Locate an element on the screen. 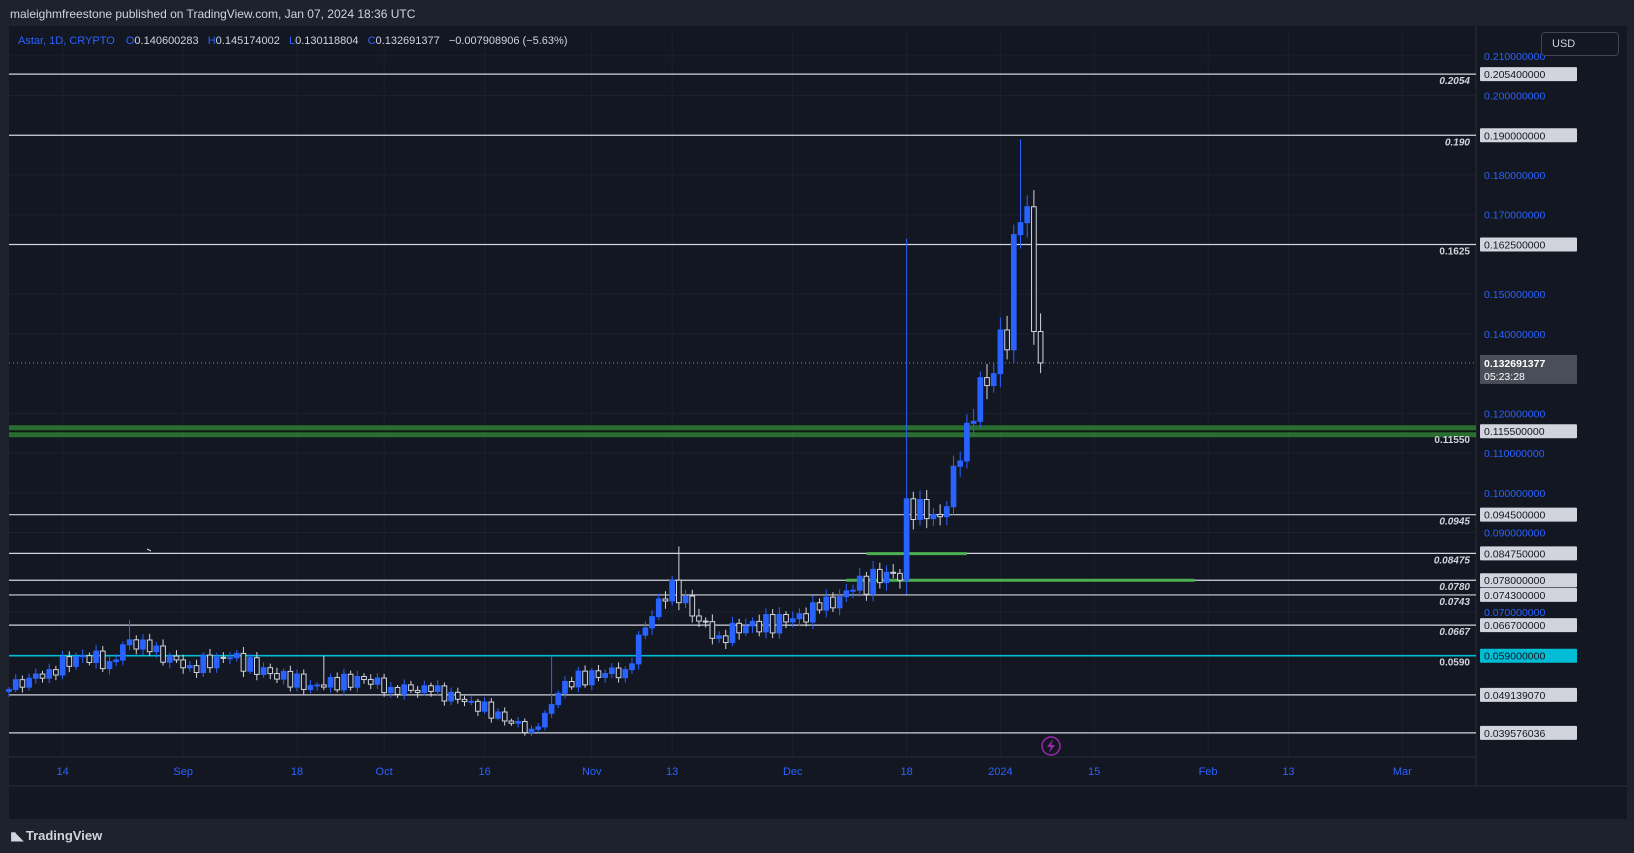 The image size is (1634, 853). price-axis-level-label: 0.205400000 is located at coordinates (1514, 75).